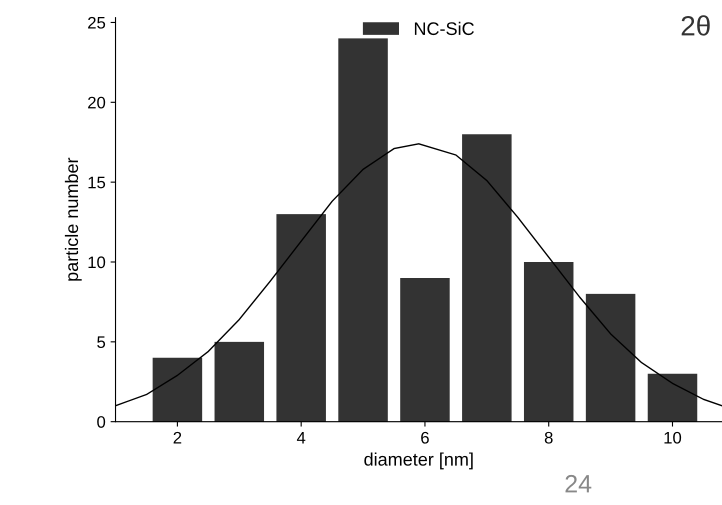  What do you see at coordinates (673, 438) in the screenshot?
I see `x-tick-label: 10` at bounding box center [673, 438].